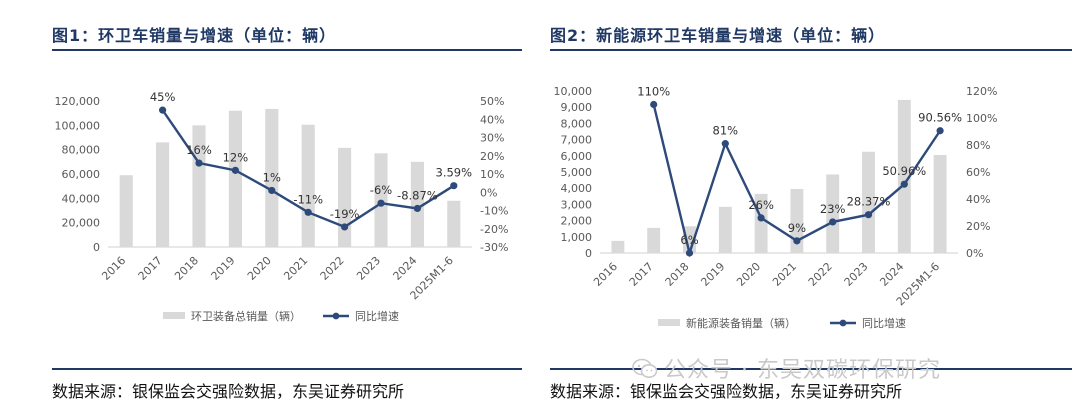 The image size is (1080, 415). I want to click on data-label: -11%, so click(308, 199).